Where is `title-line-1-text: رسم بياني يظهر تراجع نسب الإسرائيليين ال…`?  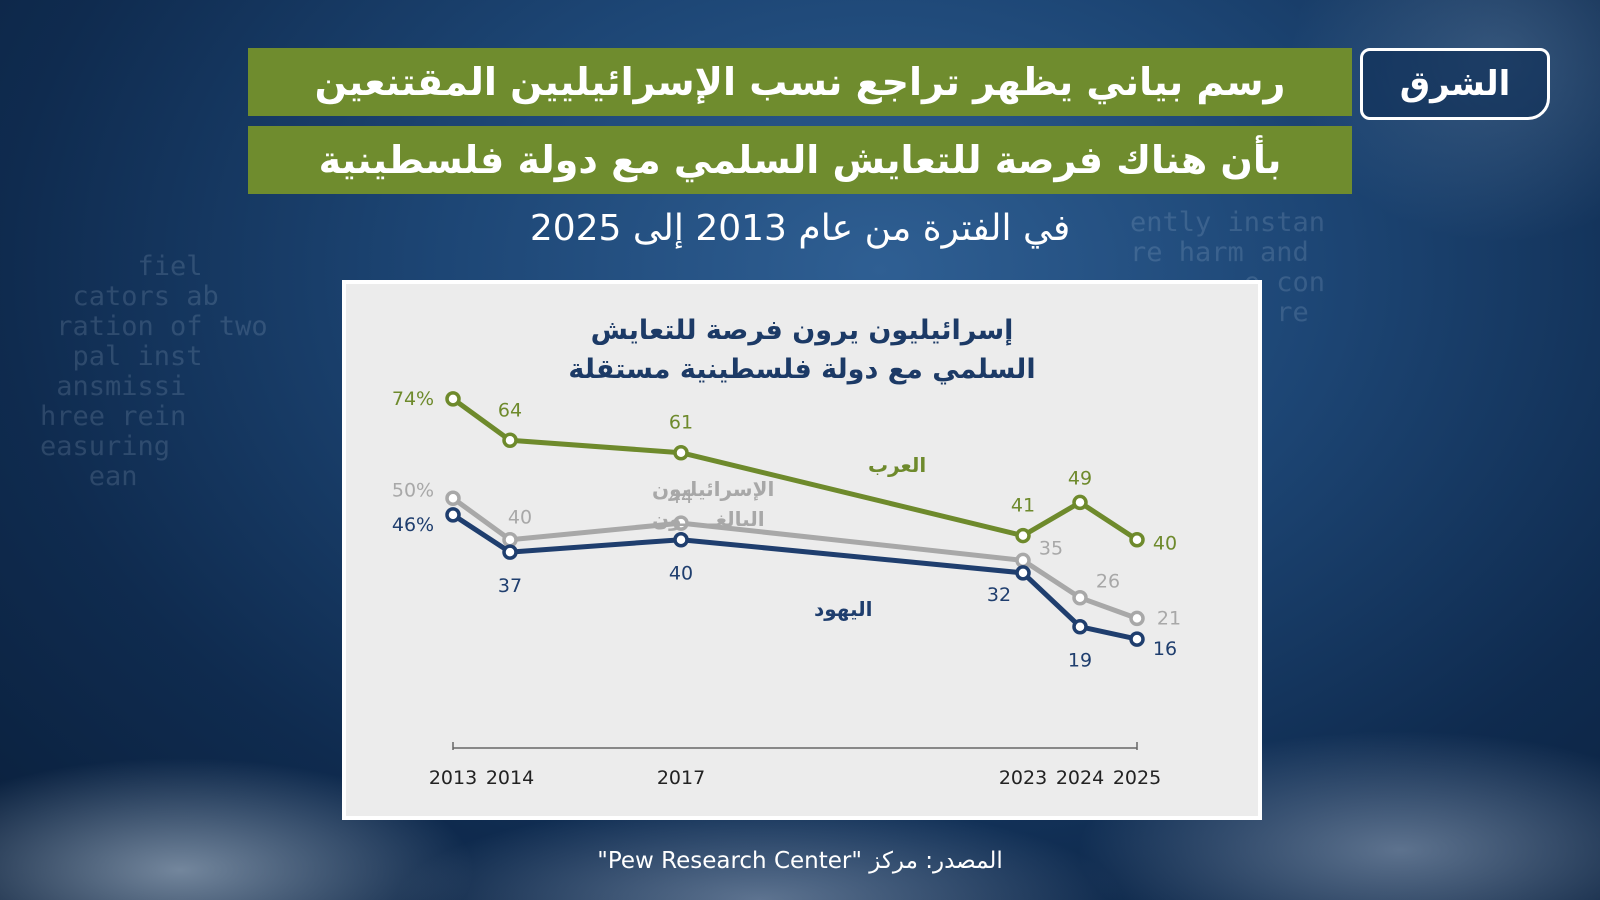 title-line-1-text: رسم بياني يظهر تراجع نسب الإسرائيليين ال… is located at coordinates (800, 82).